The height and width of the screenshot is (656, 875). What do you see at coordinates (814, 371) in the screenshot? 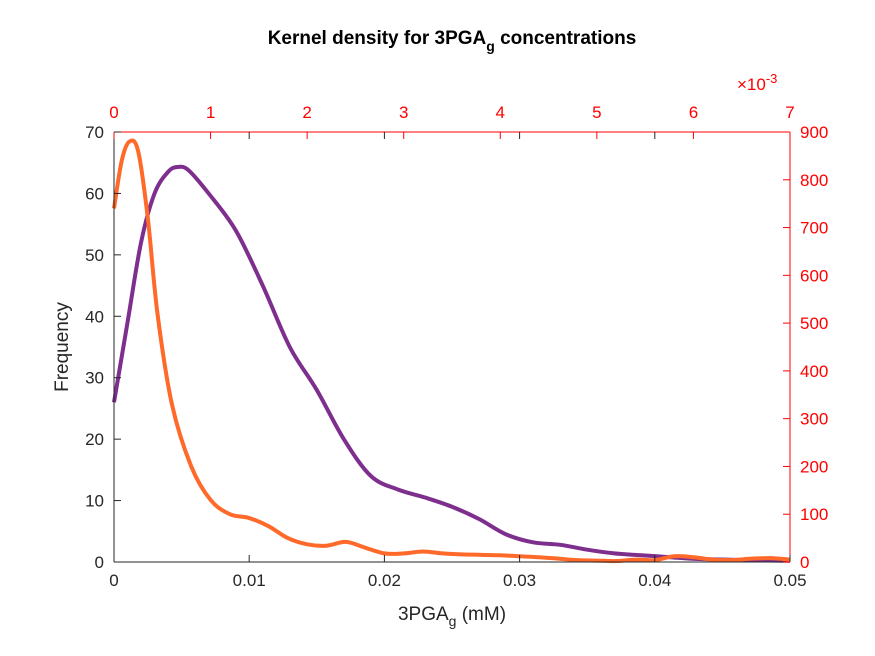
I see `right-tick-label: 400` at bounding box center [814, 371].